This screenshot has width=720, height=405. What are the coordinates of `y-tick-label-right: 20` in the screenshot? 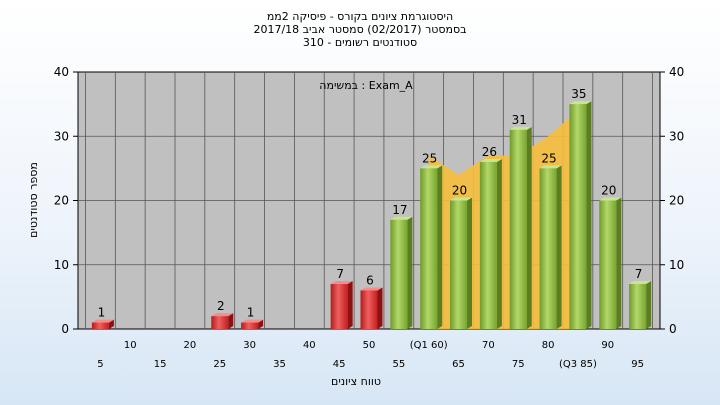 It's located at (676, 201).